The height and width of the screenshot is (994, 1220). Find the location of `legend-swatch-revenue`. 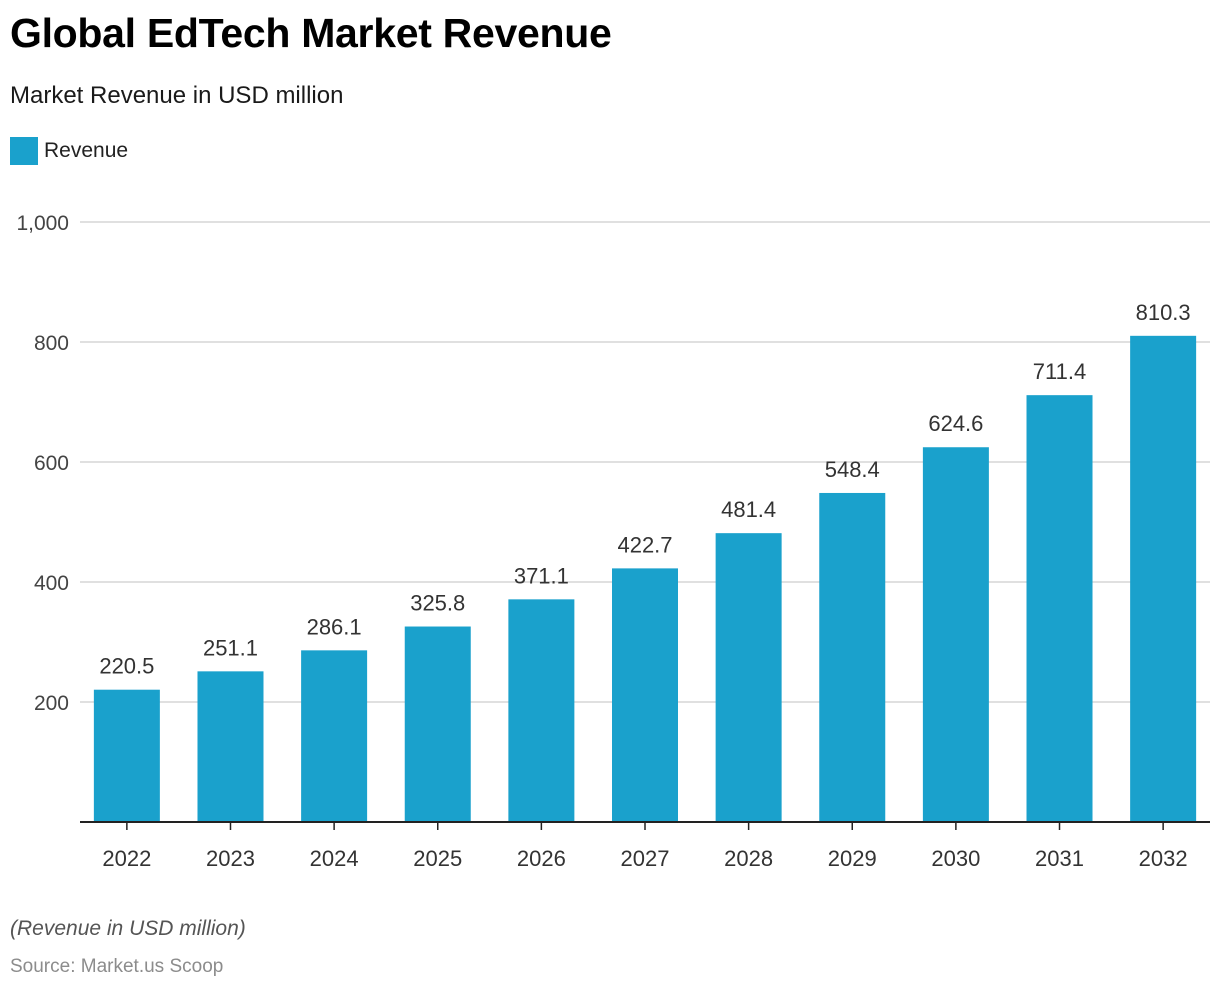

legend-swatch-revenue is located at coordinates (24, 151).